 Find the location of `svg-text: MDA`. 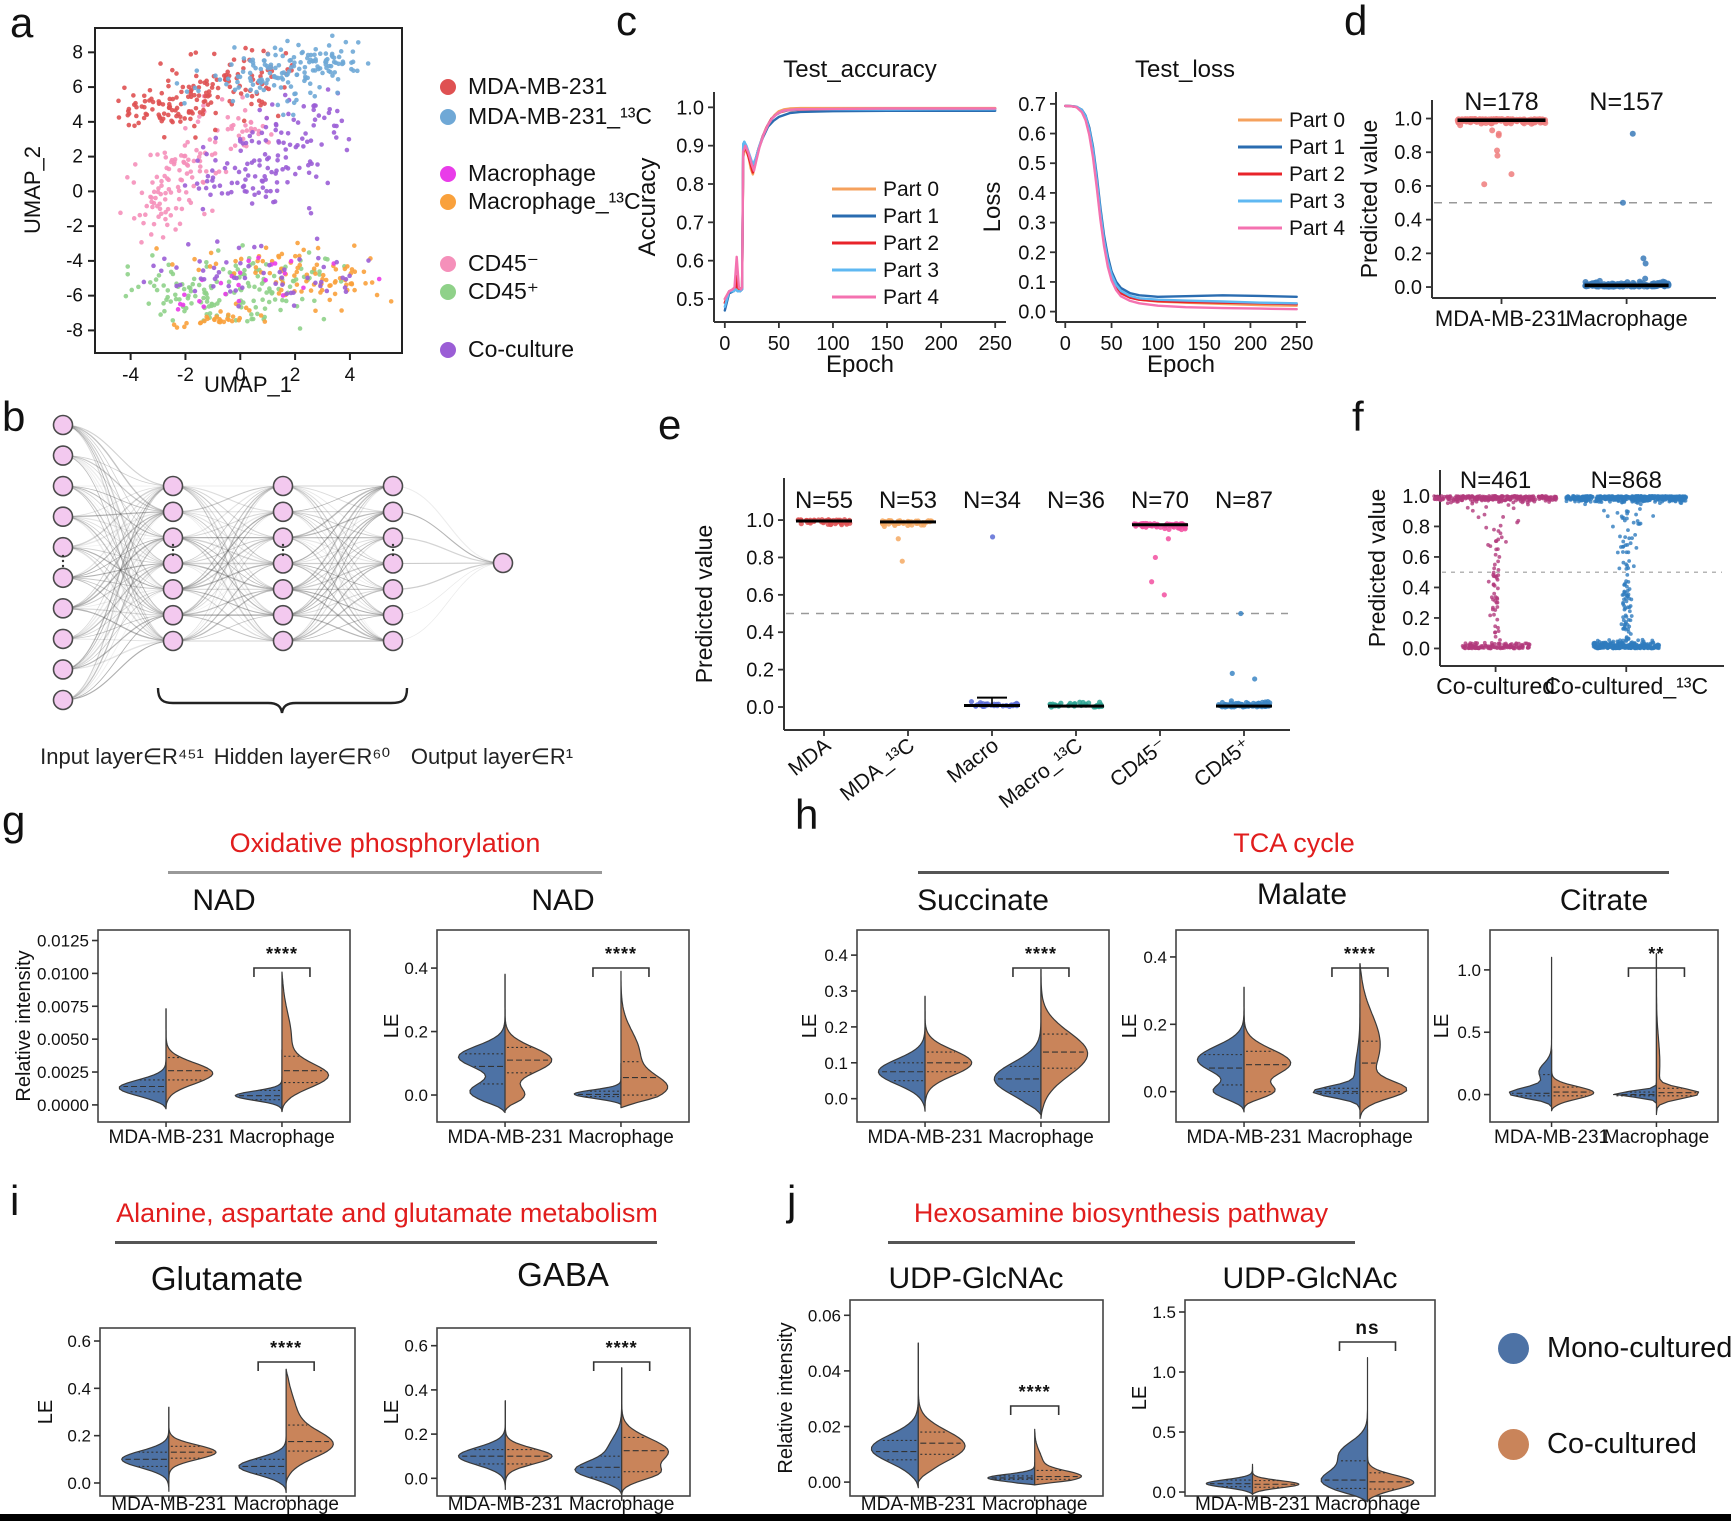

svg-text: MDA is located at coordinates (809, 757).